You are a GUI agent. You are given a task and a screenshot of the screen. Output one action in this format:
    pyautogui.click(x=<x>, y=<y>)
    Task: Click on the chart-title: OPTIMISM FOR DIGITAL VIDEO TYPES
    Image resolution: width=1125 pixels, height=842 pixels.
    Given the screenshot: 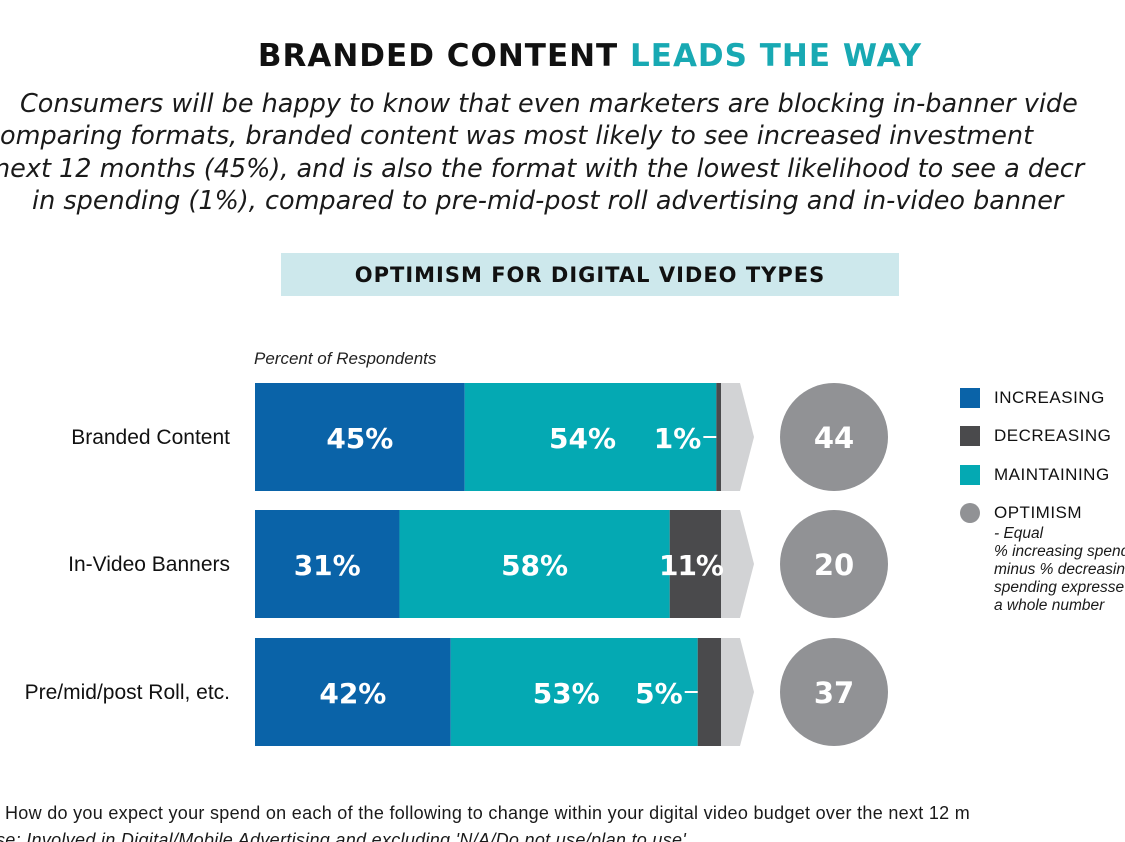 What is the action you would take?
    pyautogui.click(x=590, y=274)
    